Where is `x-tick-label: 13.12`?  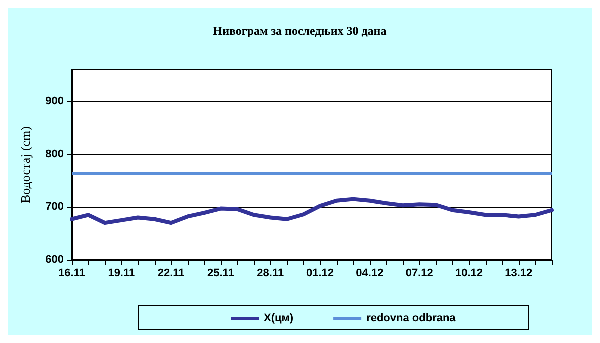
x-tick-label: 13.12 is located at coordinates (519, 274).